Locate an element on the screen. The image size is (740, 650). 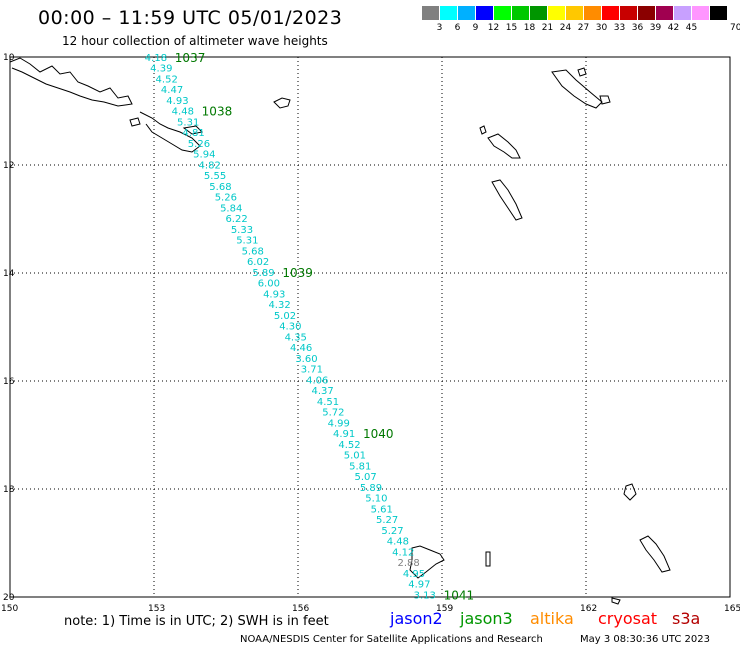
color-scale-label: 21 is located at coordinates (547, 28).